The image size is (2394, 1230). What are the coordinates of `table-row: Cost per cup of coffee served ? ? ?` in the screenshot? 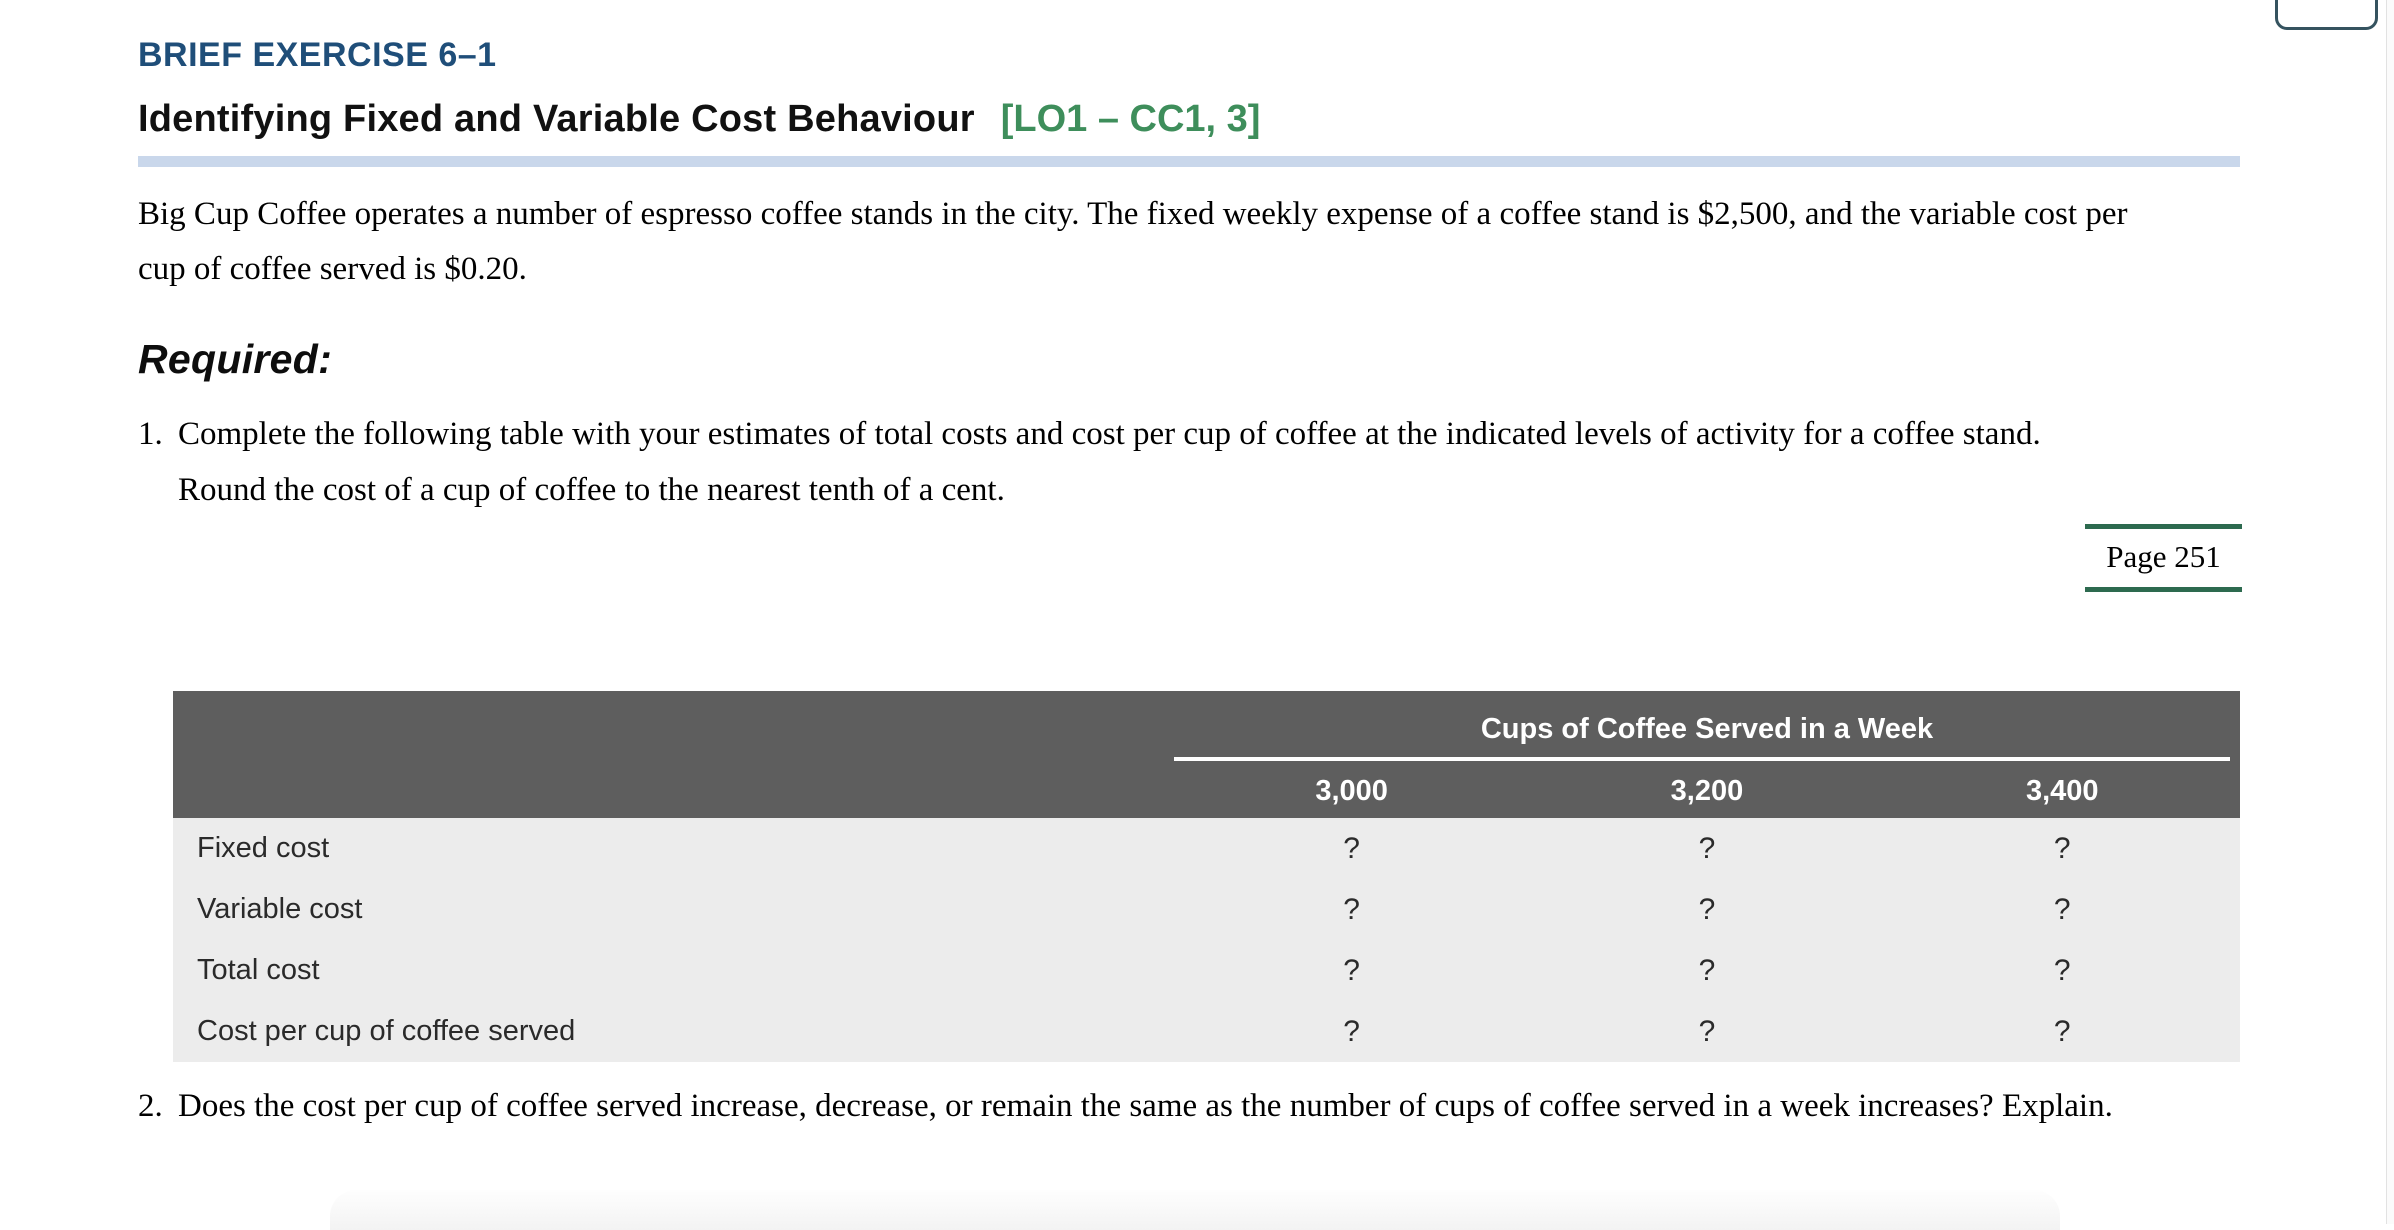 It's located at (1206, 1031).